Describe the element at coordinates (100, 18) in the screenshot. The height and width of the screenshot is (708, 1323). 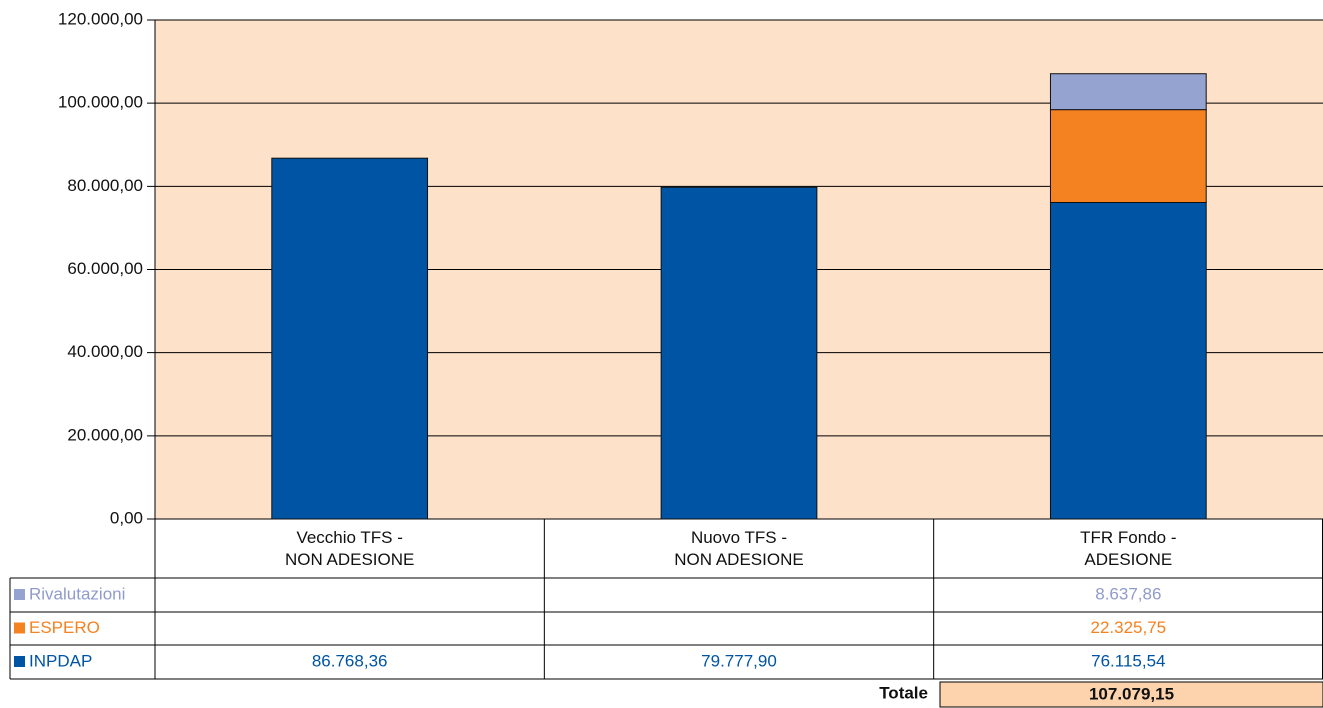
I see `y-tick-label: 120.000,00` at that location.